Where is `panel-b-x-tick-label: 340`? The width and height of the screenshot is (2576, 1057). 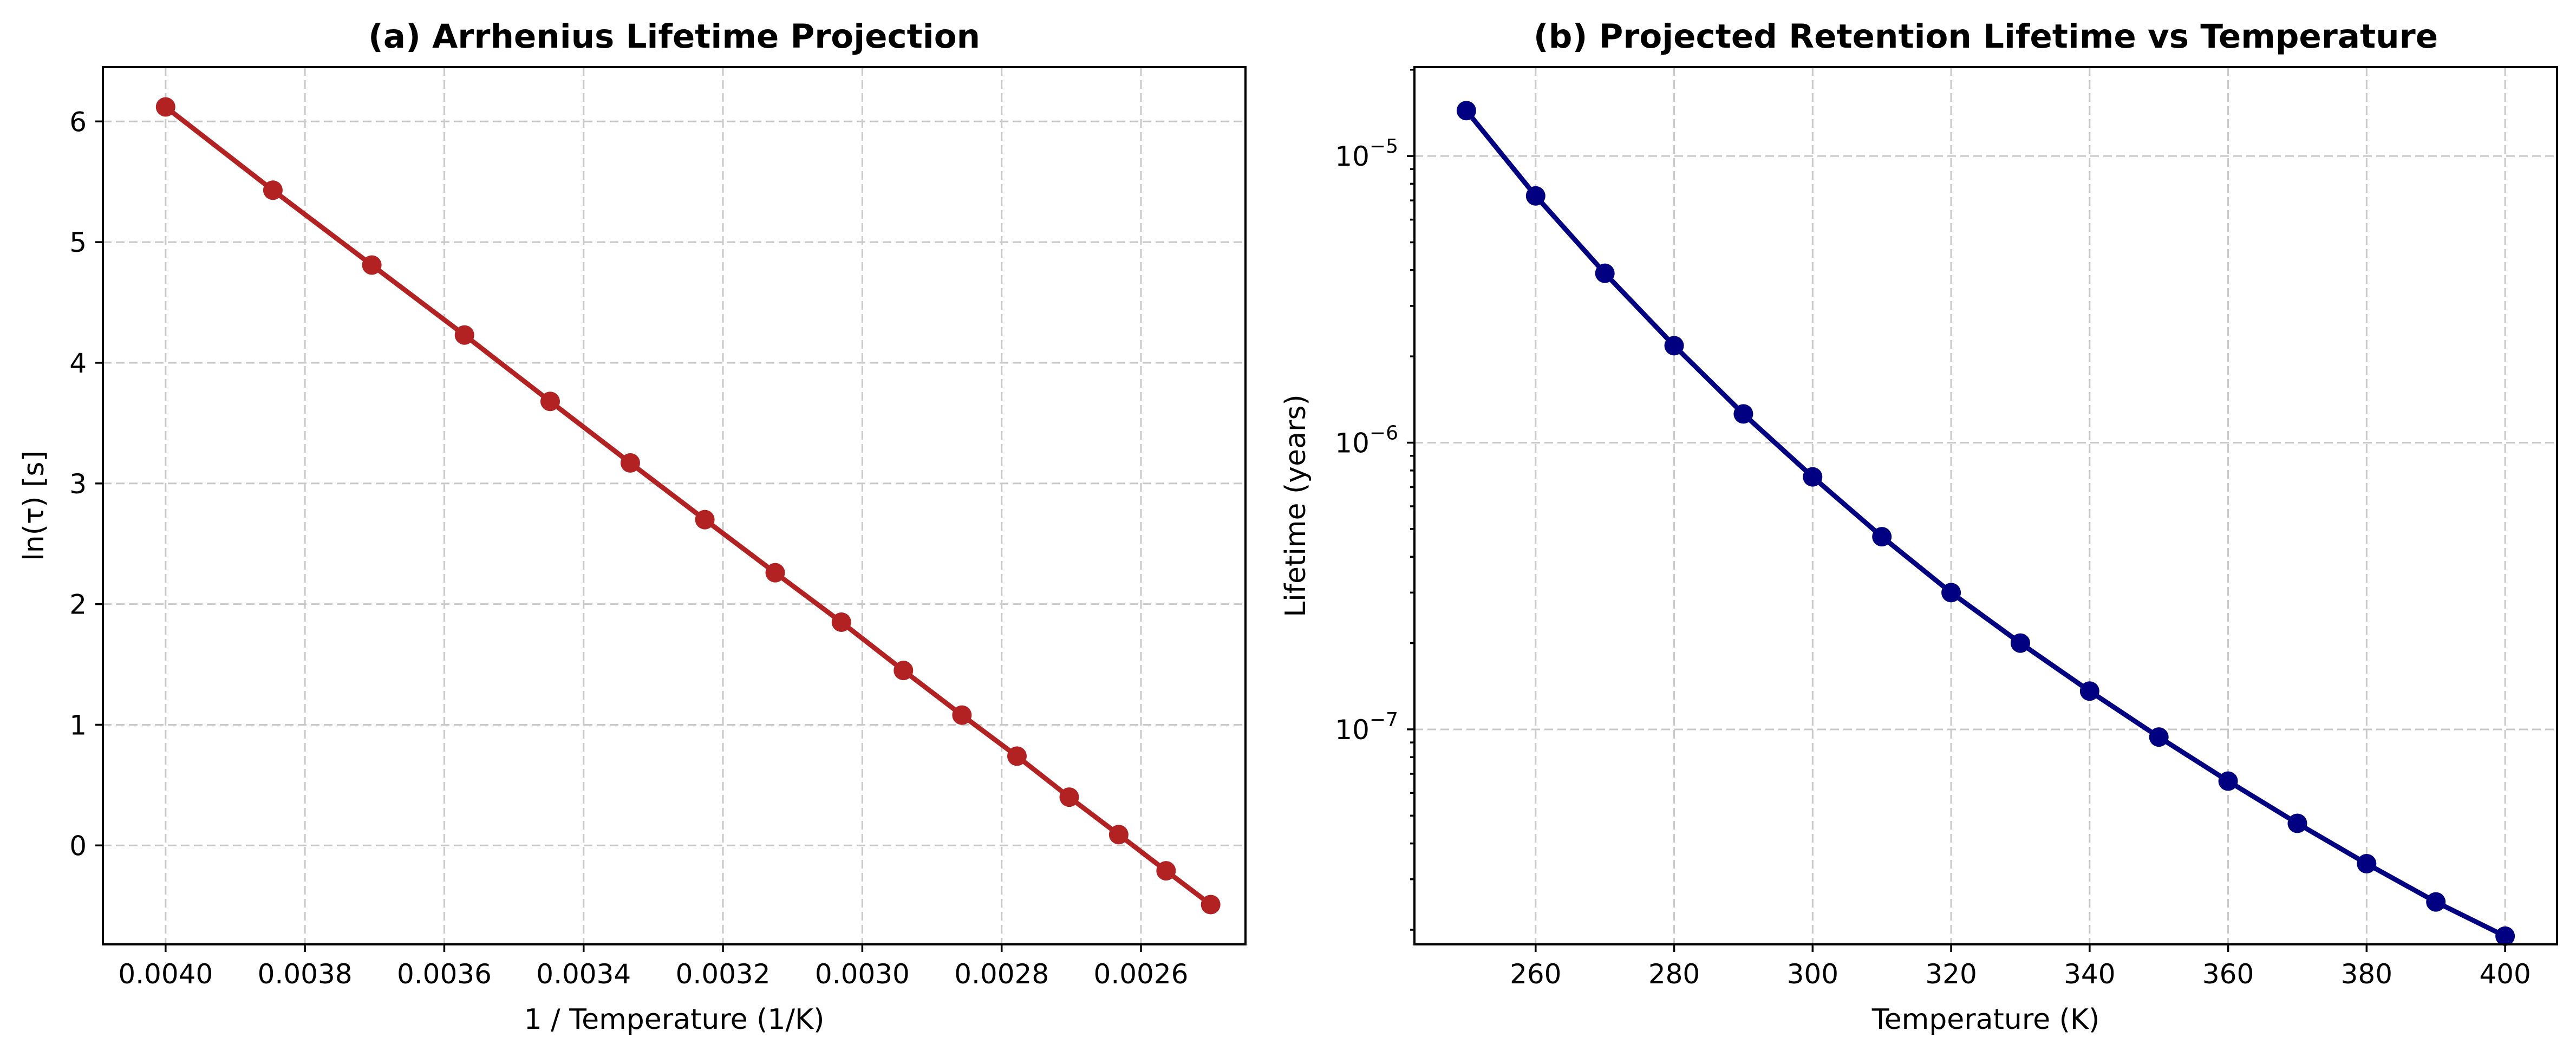
panel-b-x-tick-label: 340 is located at coordinates (2089, 974).